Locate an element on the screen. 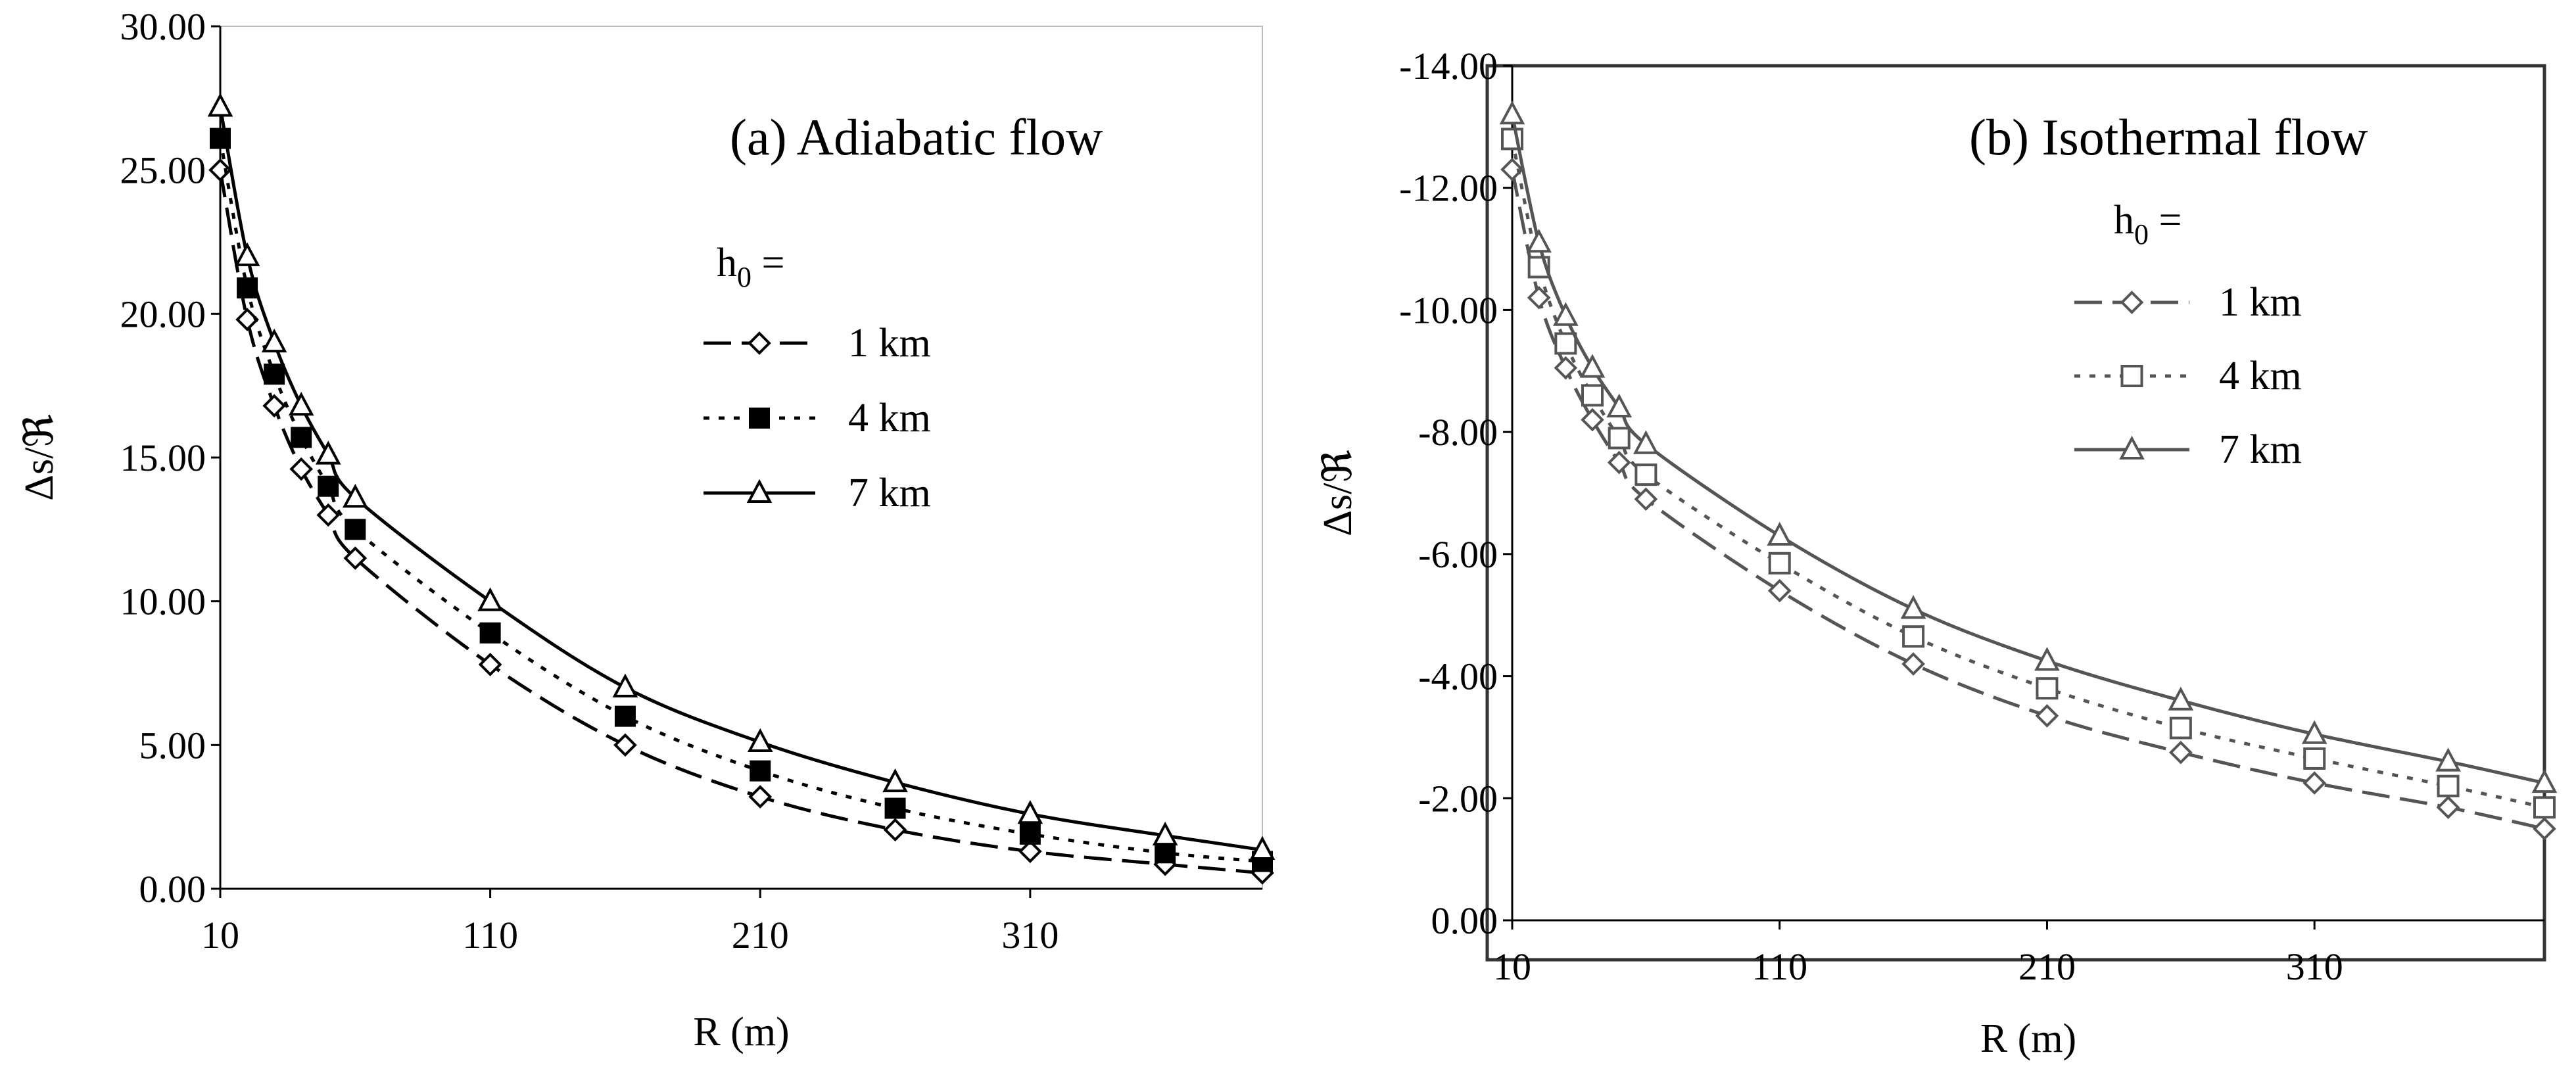 The height and width of the screenshot is (1084, 2576). y-tick-label: -4.00 is located at coordinates (1458, 676).